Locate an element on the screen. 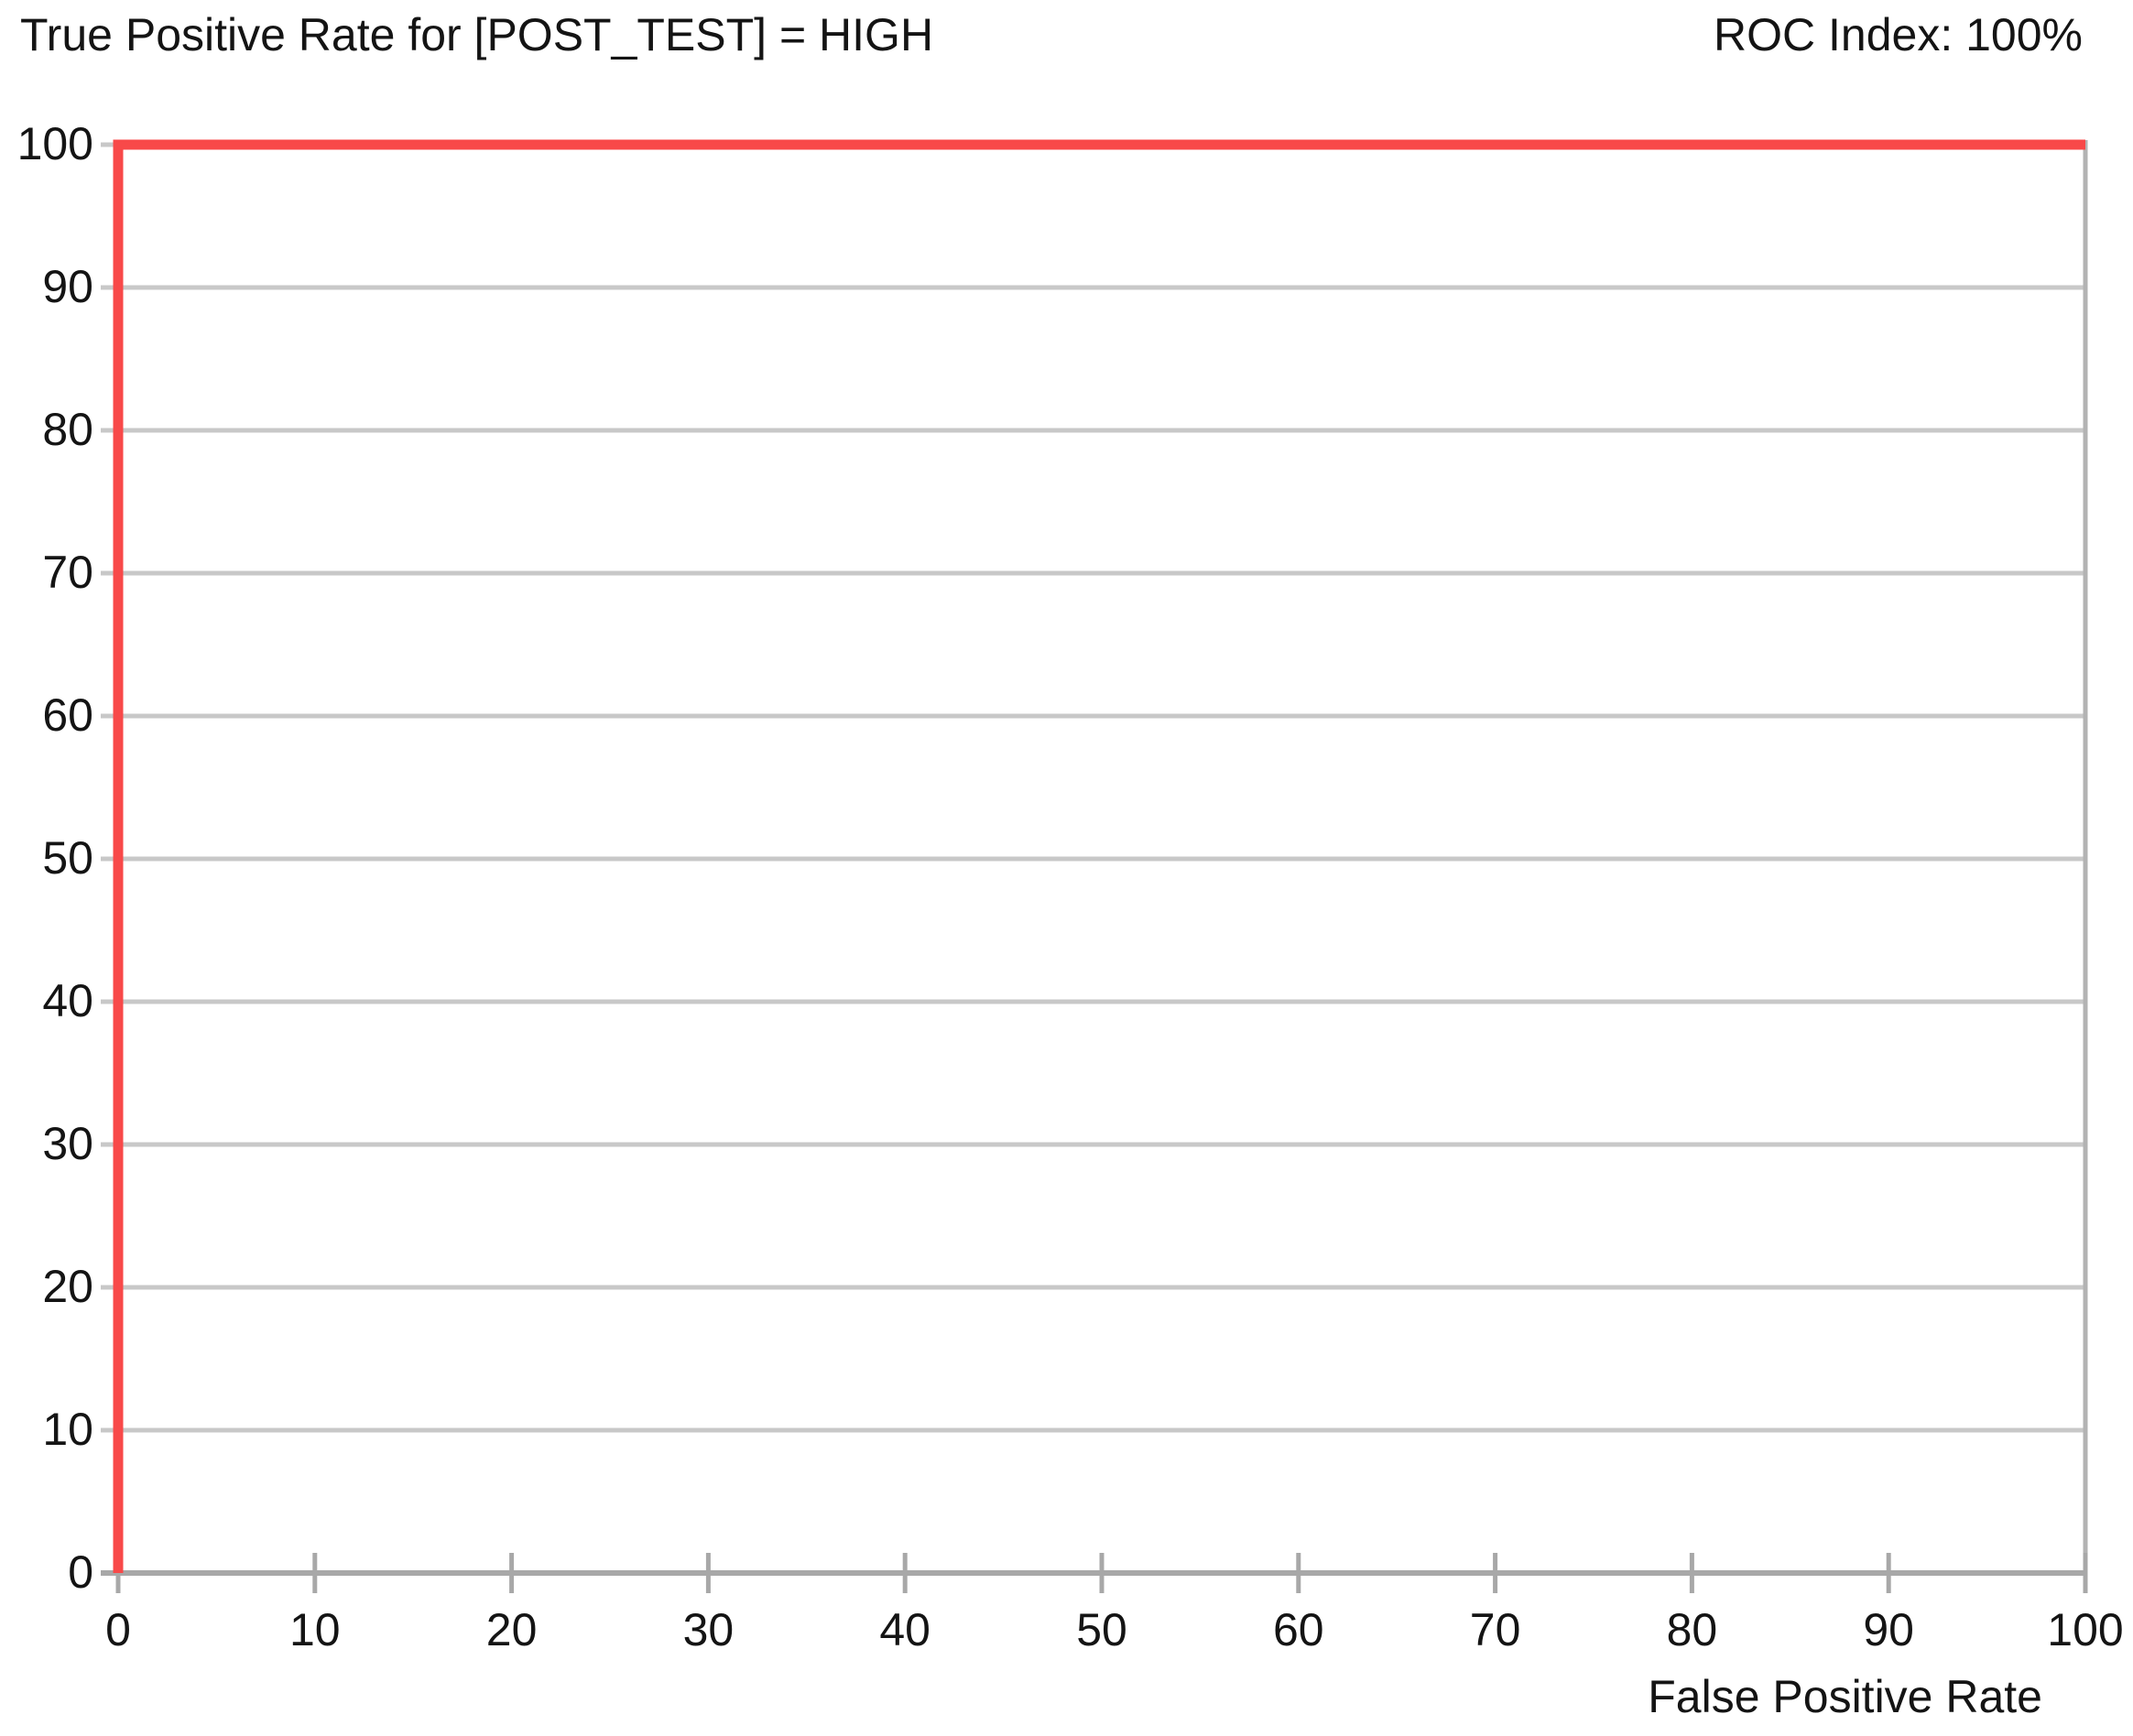 The image size is (2133, 1736). y-axis-tick-label: 20 is located at coordinates (67, 1287).